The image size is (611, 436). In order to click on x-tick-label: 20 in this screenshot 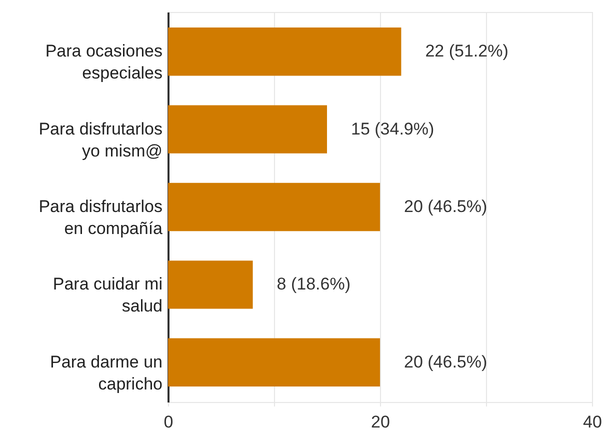, I will do `click(380, 422)`.